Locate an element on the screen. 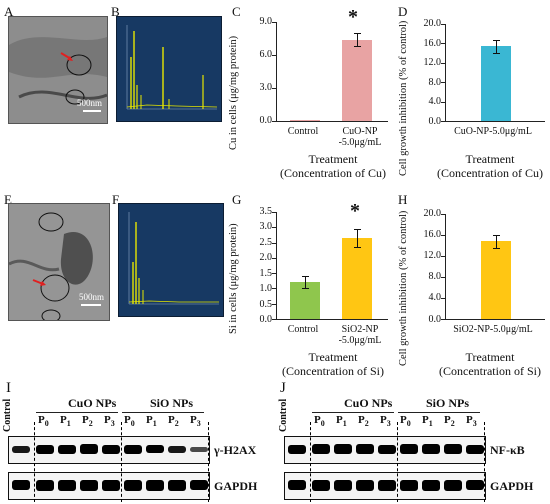 This screenshot has width=550, height=504. lane-label-8: P3 is located at coordinates (195, 421).